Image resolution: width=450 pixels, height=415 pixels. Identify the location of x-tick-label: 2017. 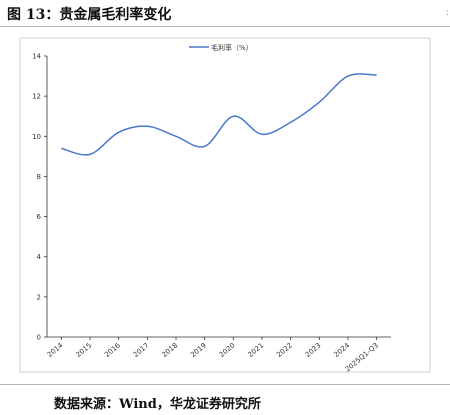
(141, 350).